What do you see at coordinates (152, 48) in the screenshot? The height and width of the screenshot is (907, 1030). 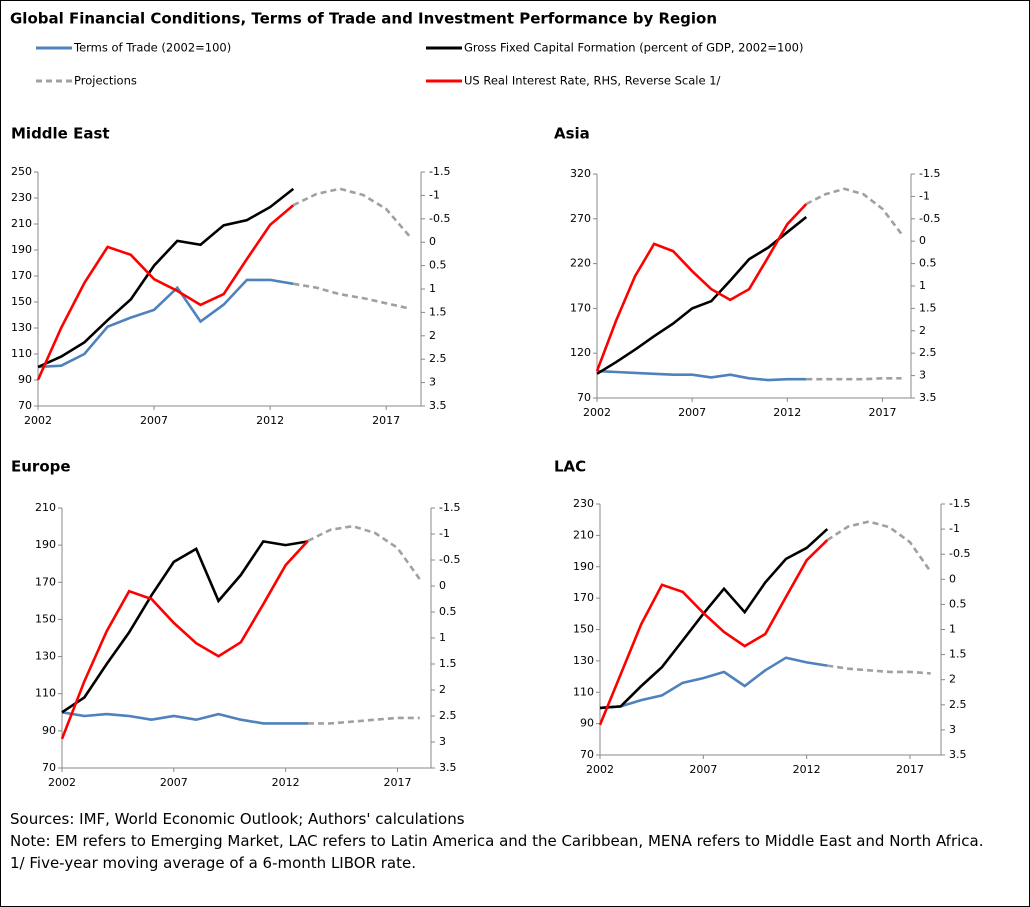 I see `legend-label: Terms of Trade (2002=100)` at bounding box center [152, 48].